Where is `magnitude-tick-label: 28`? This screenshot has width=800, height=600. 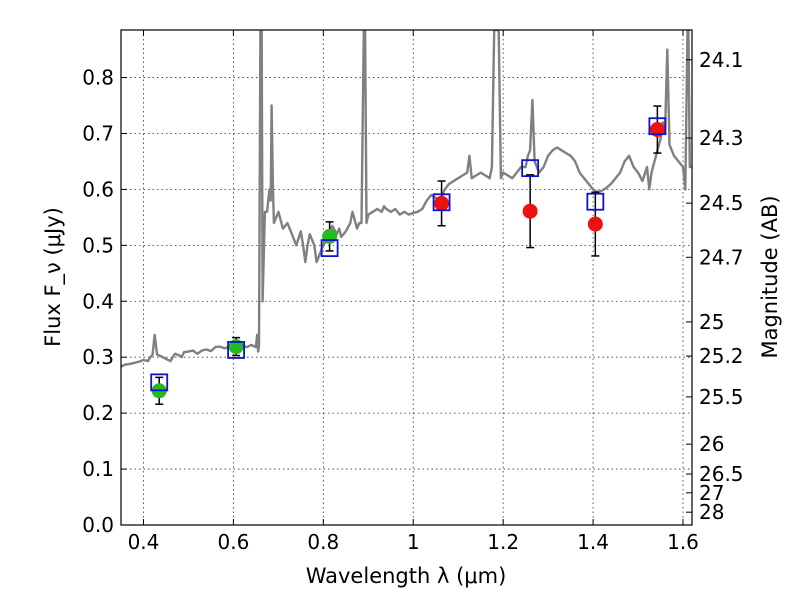 magnitude-tick-label: 28 is located at coordinates (711, 512).